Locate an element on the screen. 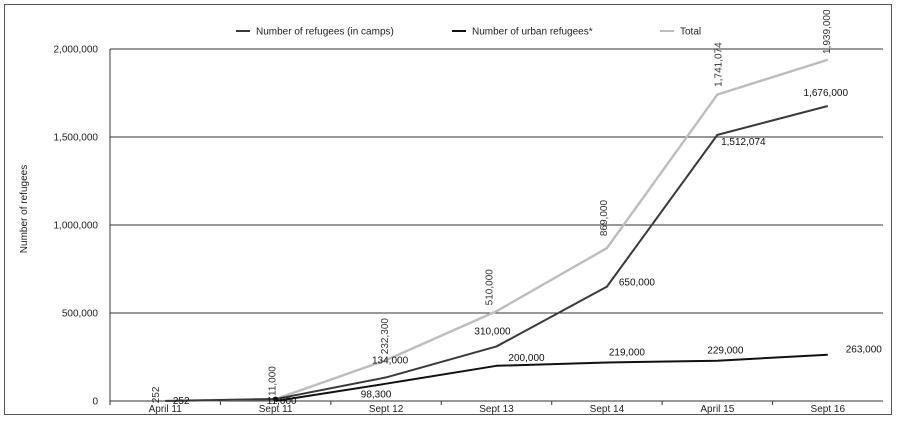 This screenshot has width=900, height=421. data-label: 229,000 is located at coordinates (725, 351).